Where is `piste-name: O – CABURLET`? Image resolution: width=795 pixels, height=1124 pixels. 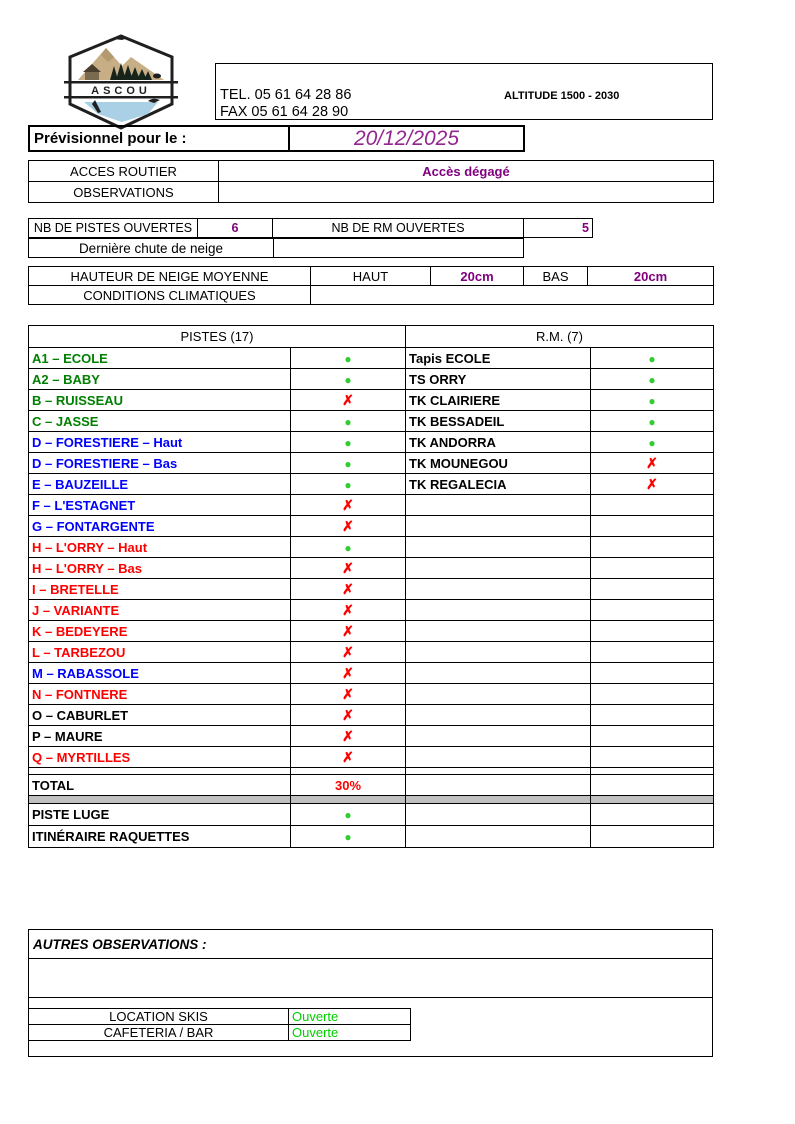
piste-name: O – CABURLET is located at coordinates (159, 715).